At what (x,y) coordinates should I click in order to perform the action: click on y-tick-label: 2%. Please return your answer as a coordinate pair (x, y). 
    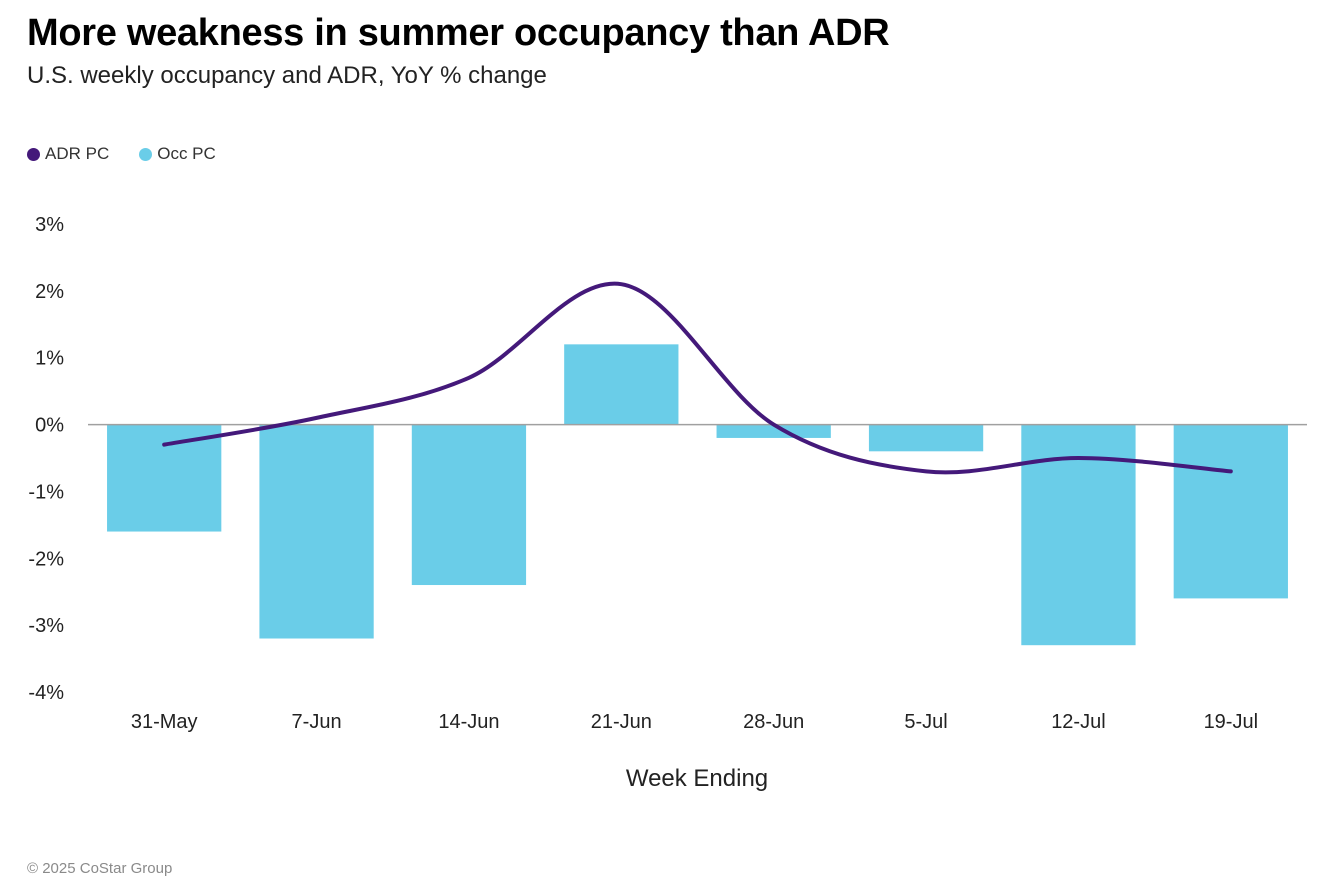
    Looking at the image, I should click on (49, 292).